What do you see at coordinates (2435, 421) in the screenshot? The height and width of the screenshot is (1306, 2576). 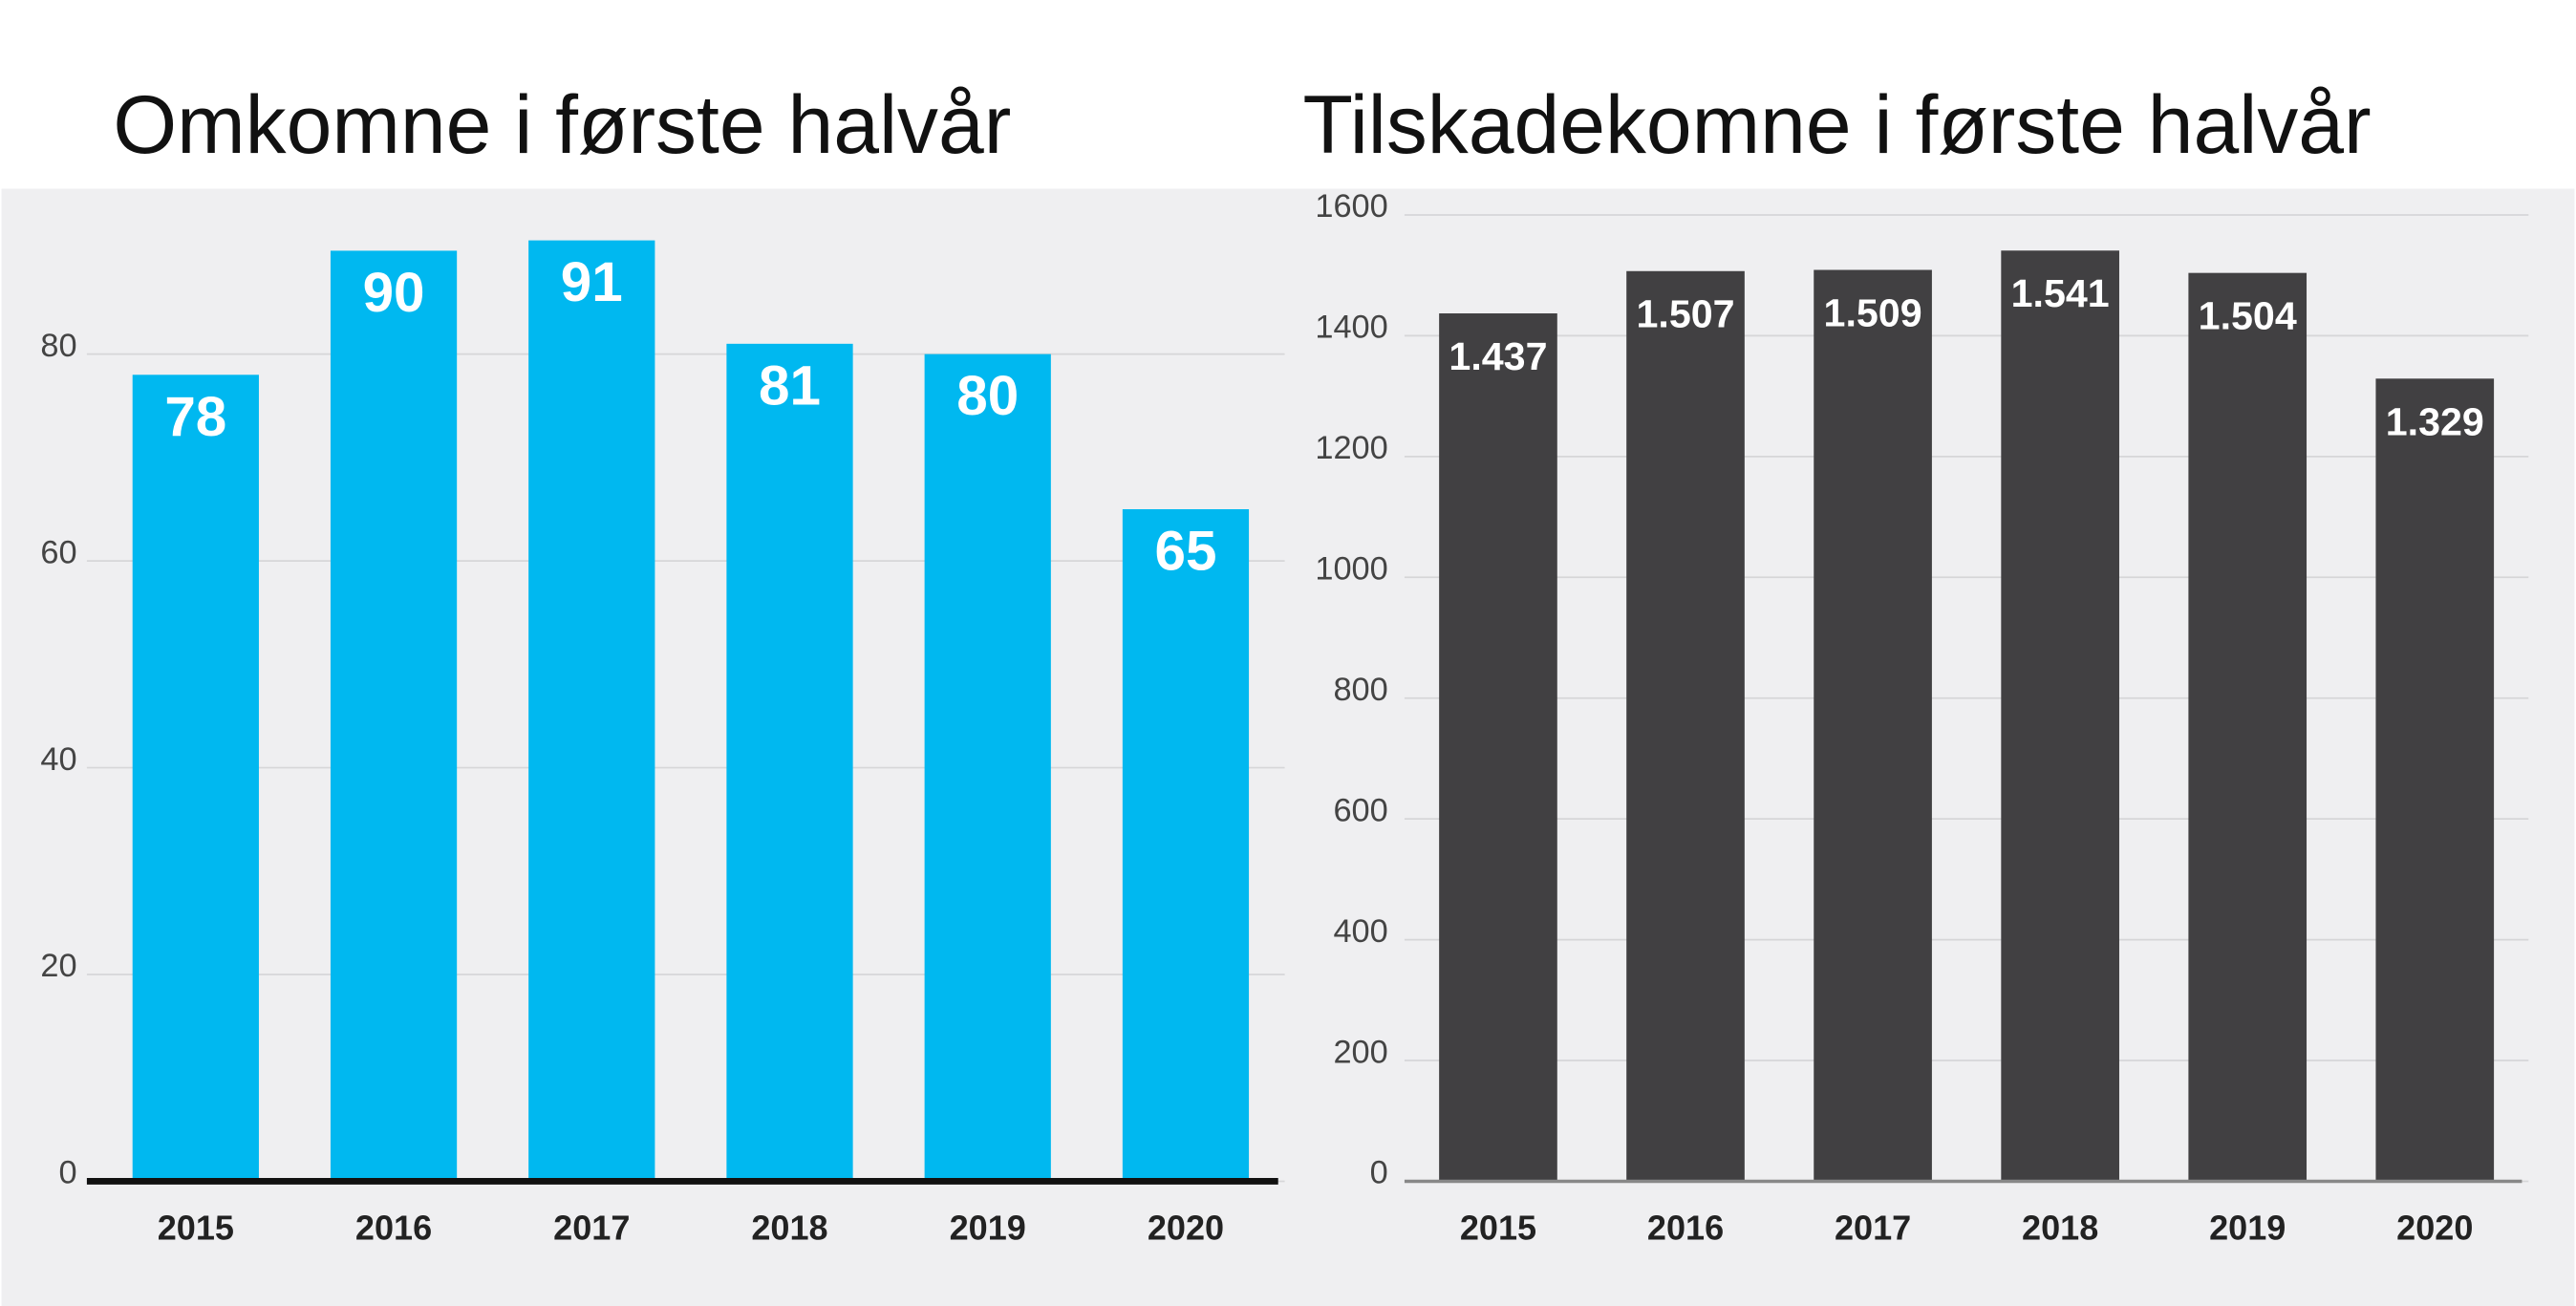 I see `value-label: 1.329` at bounding box center [2435, 421].